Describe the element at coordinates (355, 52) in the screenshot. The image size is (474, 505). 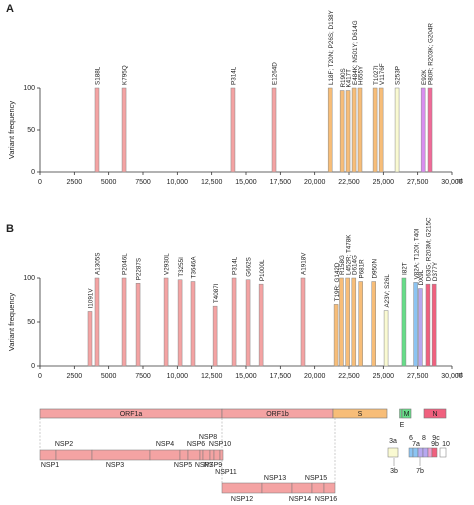
I see `mutation-label: E484K; N501Y; D614G` at that location.